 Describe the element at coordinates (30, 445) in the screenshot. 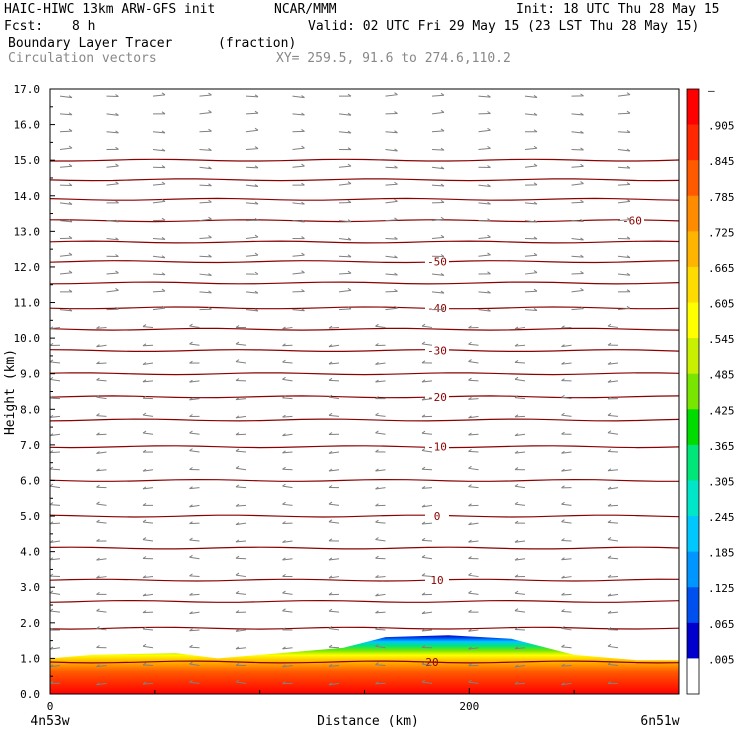

I see `y-tick-label: 7.0` at that location.